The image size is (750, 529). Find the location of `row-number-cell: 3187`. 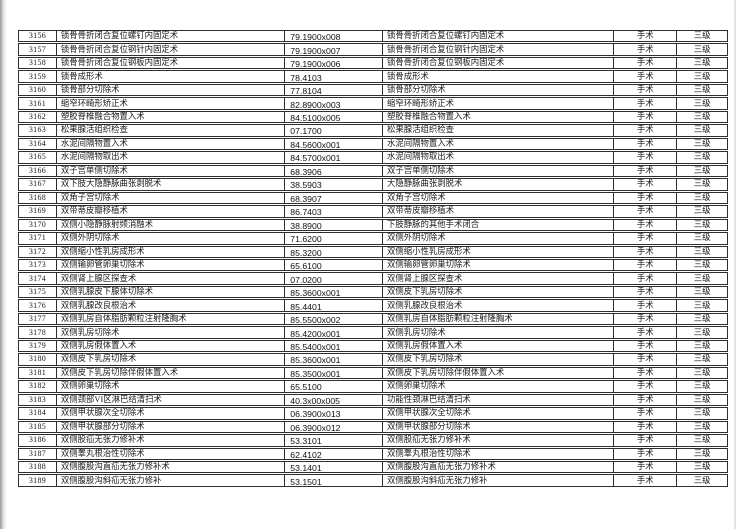

row-number-cell: 3187 is located at coordinates (38, 453).